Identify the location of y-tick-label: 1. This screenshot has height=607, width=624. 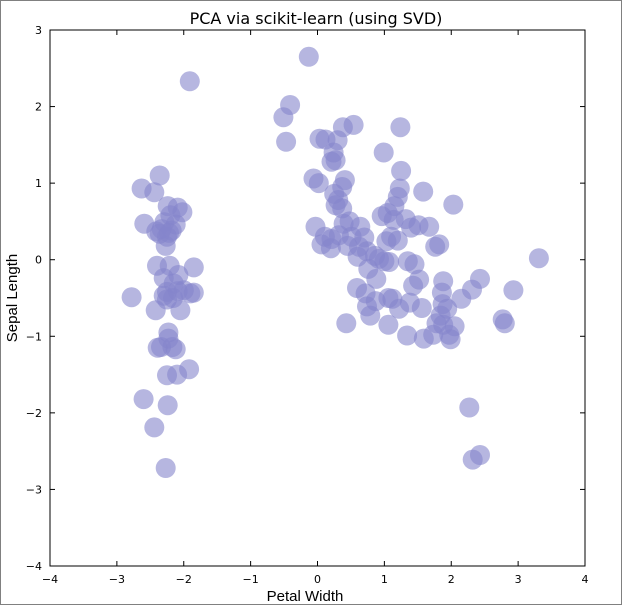
(38, 183).